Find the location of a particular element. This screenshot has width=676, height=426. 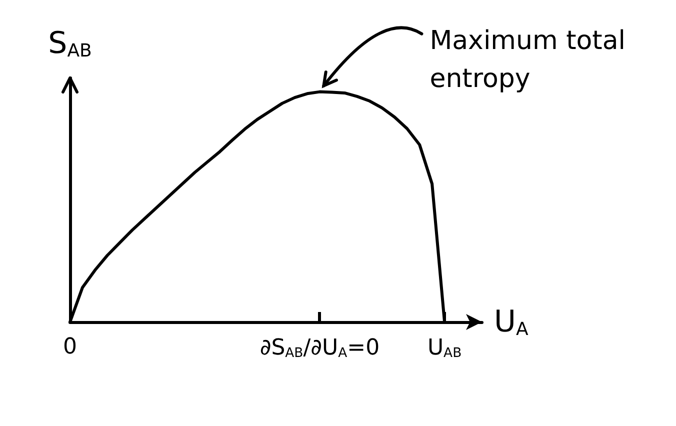

x-tick-label: 0 is located at coordinates (70, 347).